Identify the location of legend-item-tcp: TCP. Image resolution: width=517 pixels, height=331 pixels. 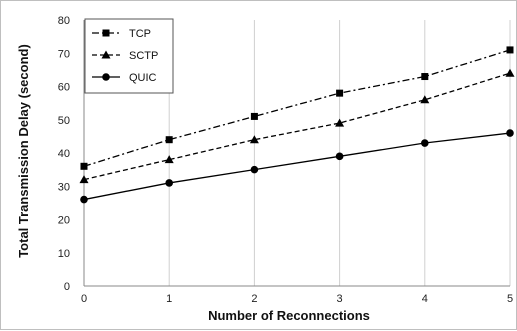
(121, 34).